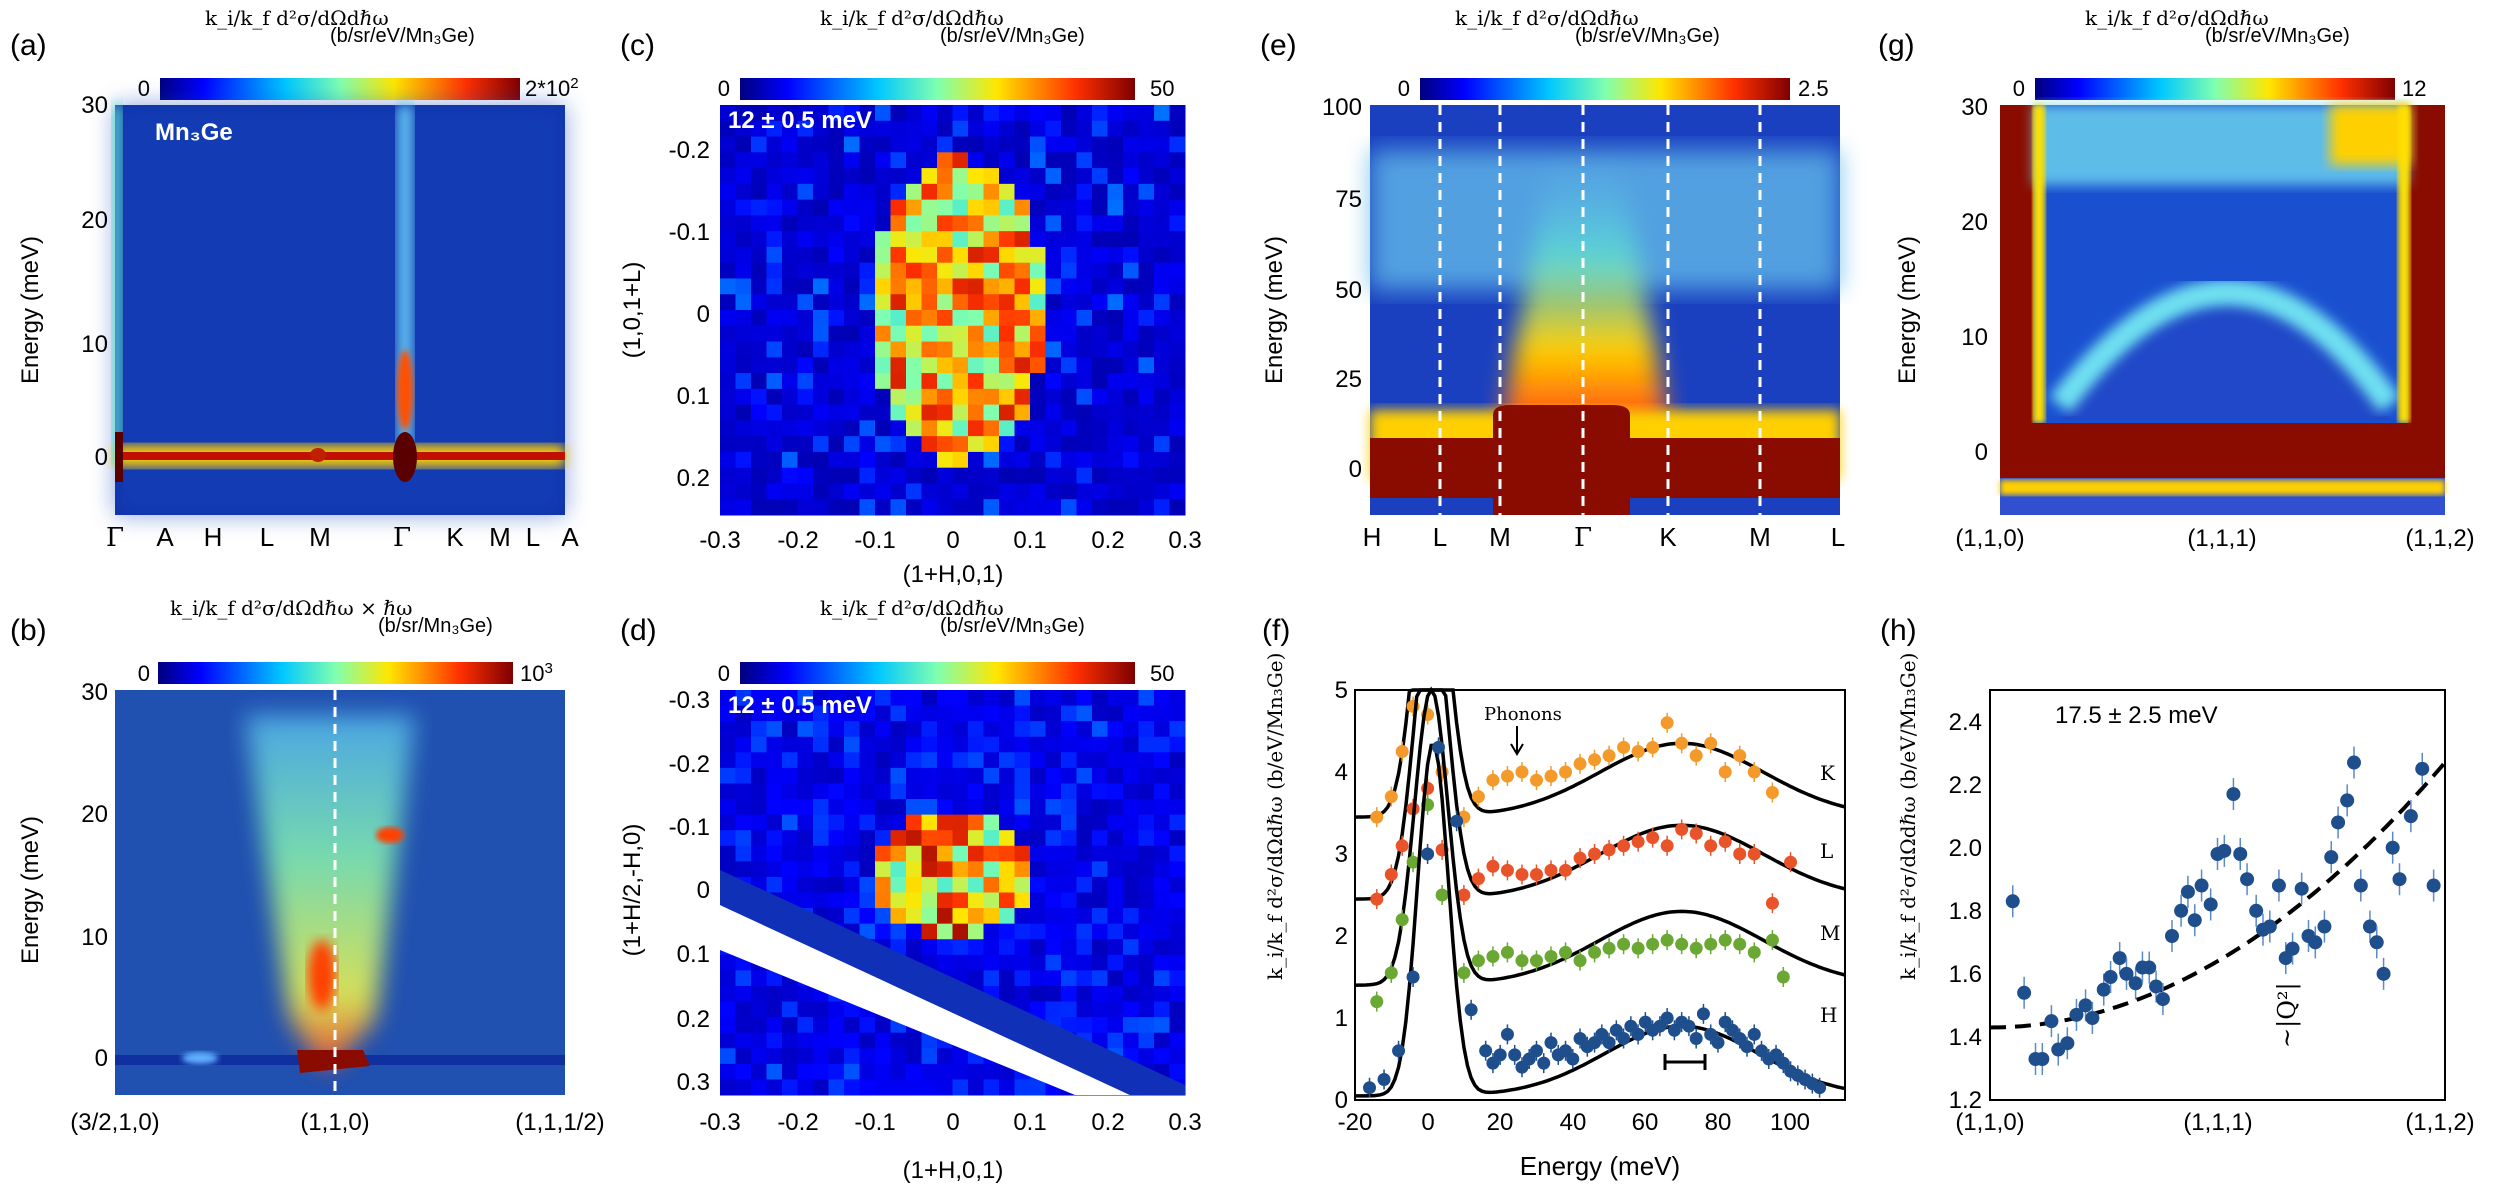  What do you see at coordinates (94, 814) in the screenshot?
I see `panel-b-ytick: 20` at bounding box center [94, 814].